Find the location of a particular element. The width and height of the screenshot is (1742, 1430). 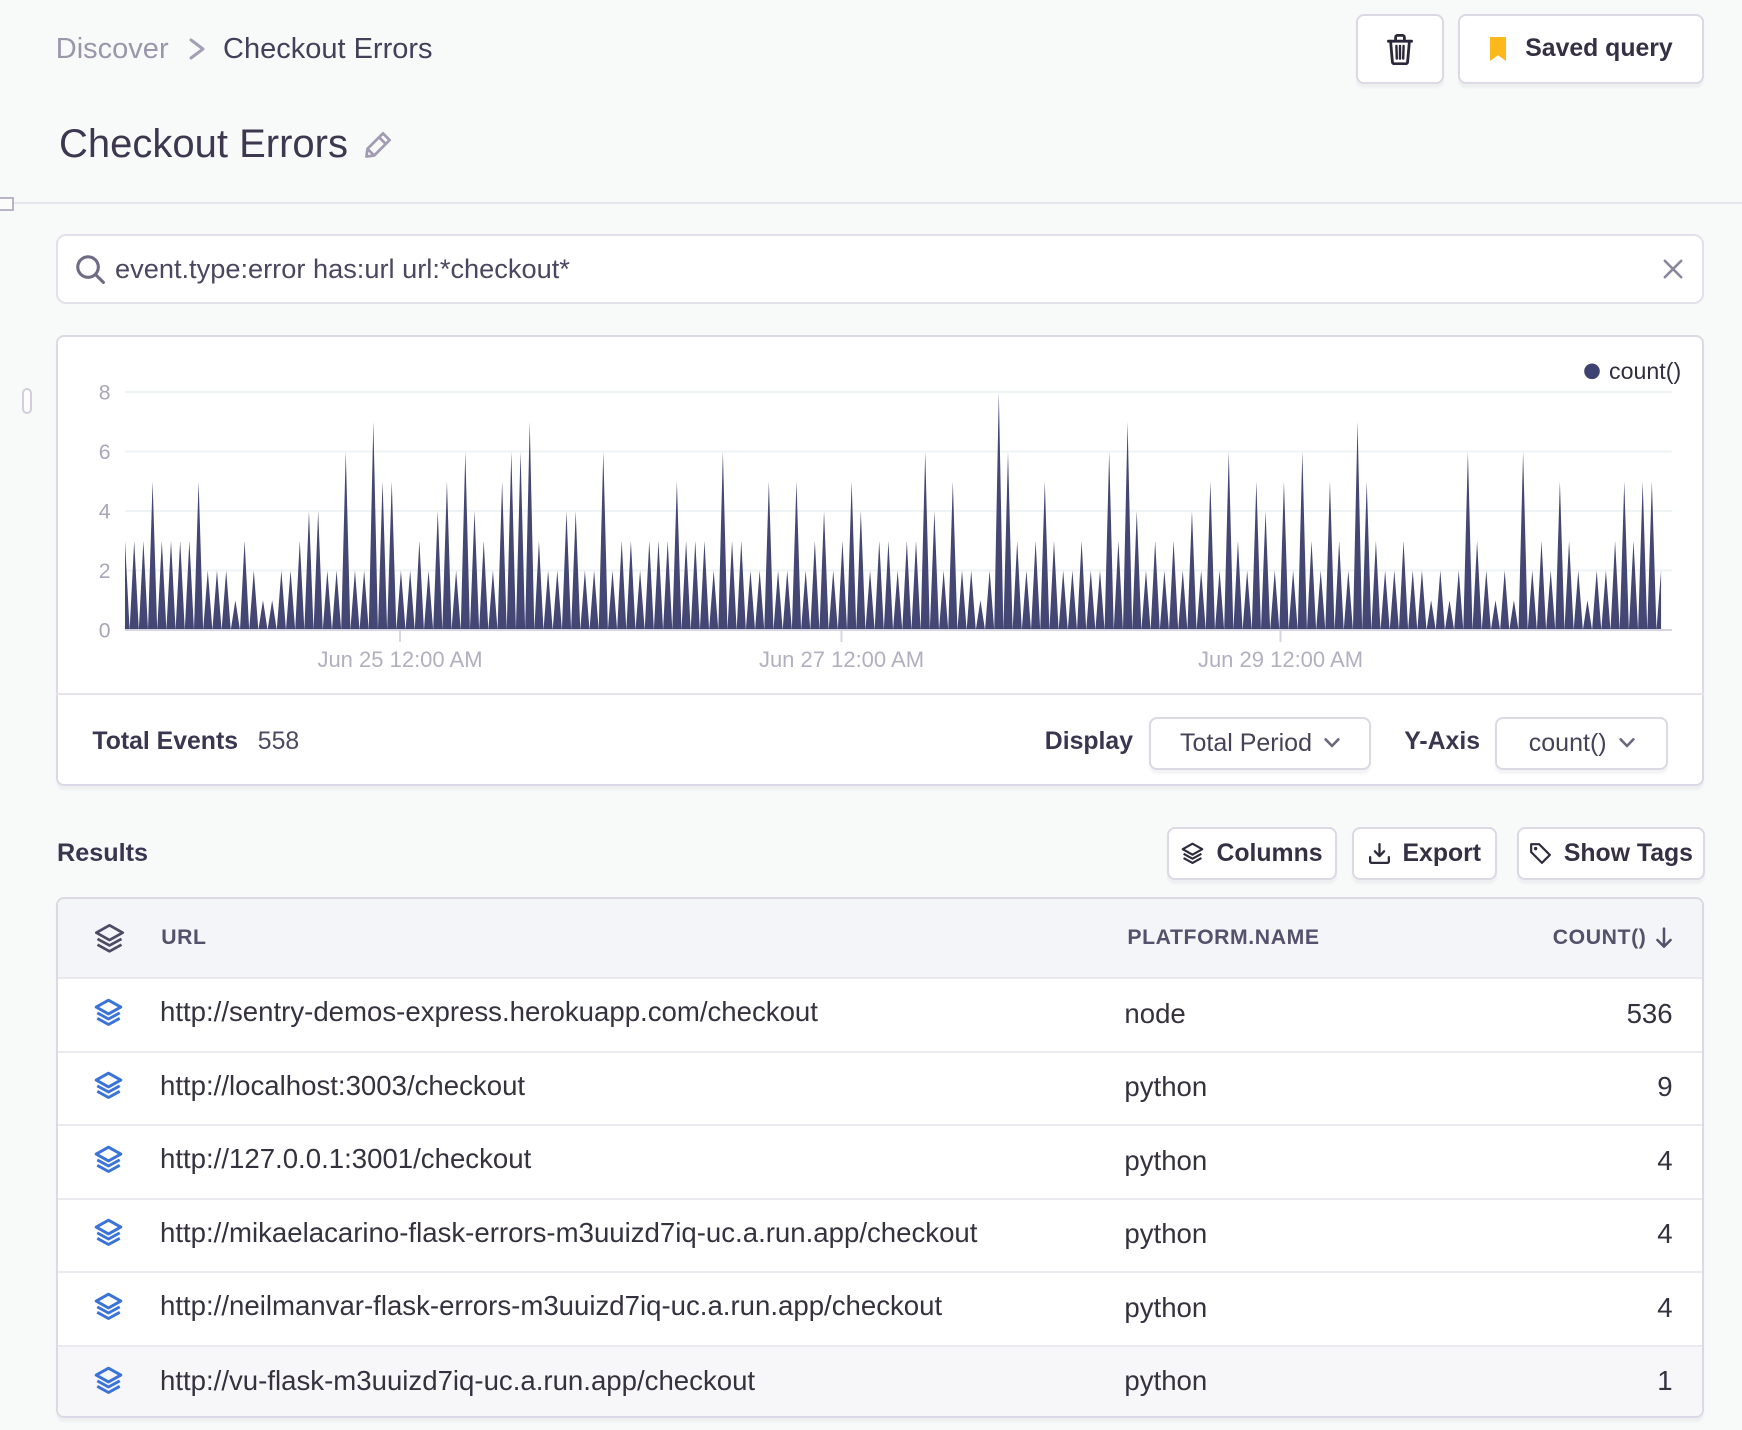

svg-text: 0 is located at coordinates (105, 630).